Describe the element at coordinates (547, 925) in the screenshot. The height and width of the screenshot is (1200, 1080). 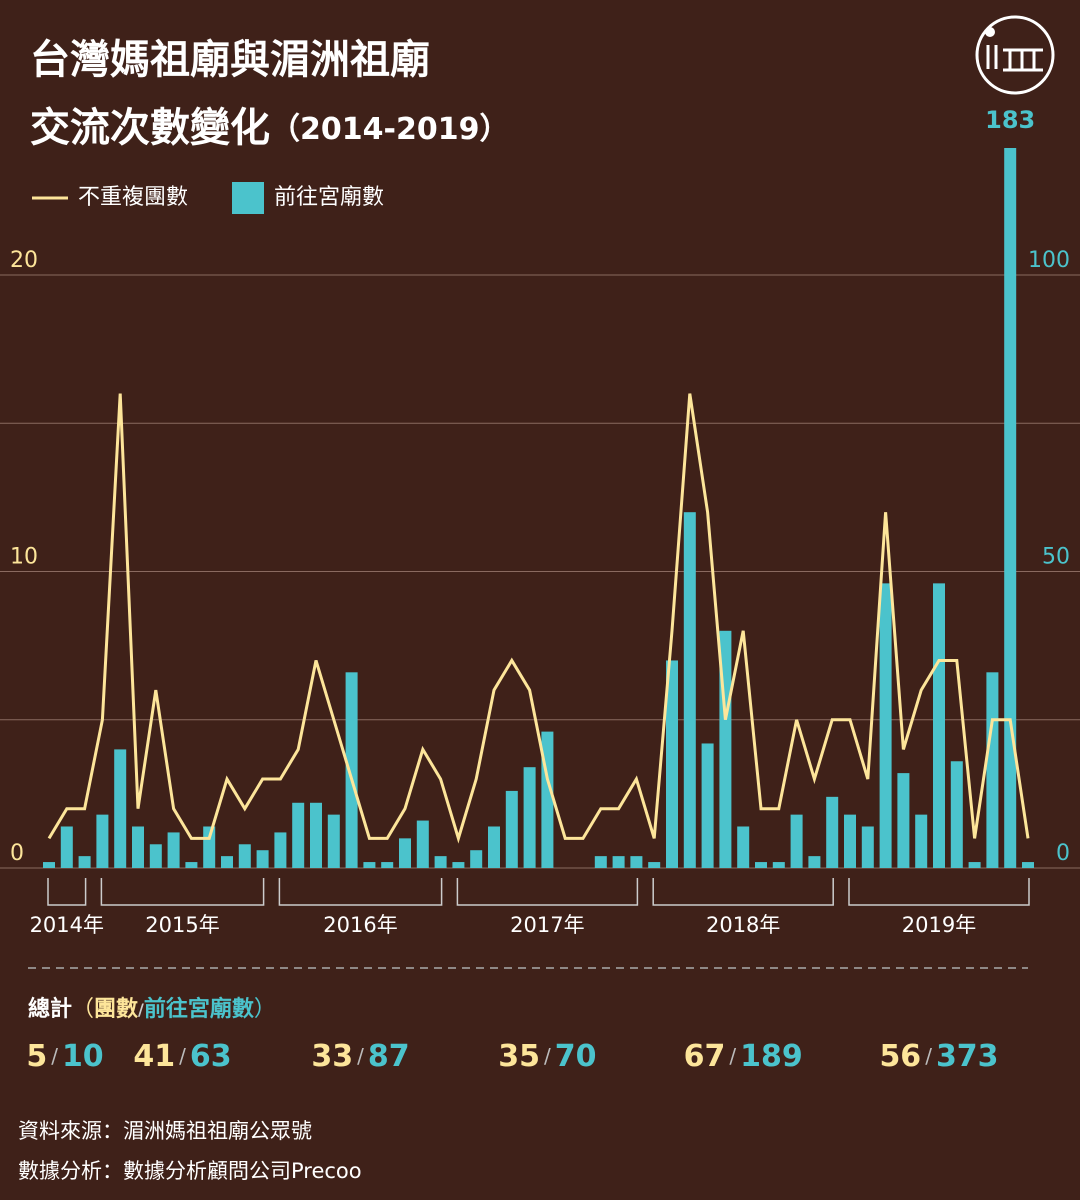
I see `year-label: 2017年` at that location.